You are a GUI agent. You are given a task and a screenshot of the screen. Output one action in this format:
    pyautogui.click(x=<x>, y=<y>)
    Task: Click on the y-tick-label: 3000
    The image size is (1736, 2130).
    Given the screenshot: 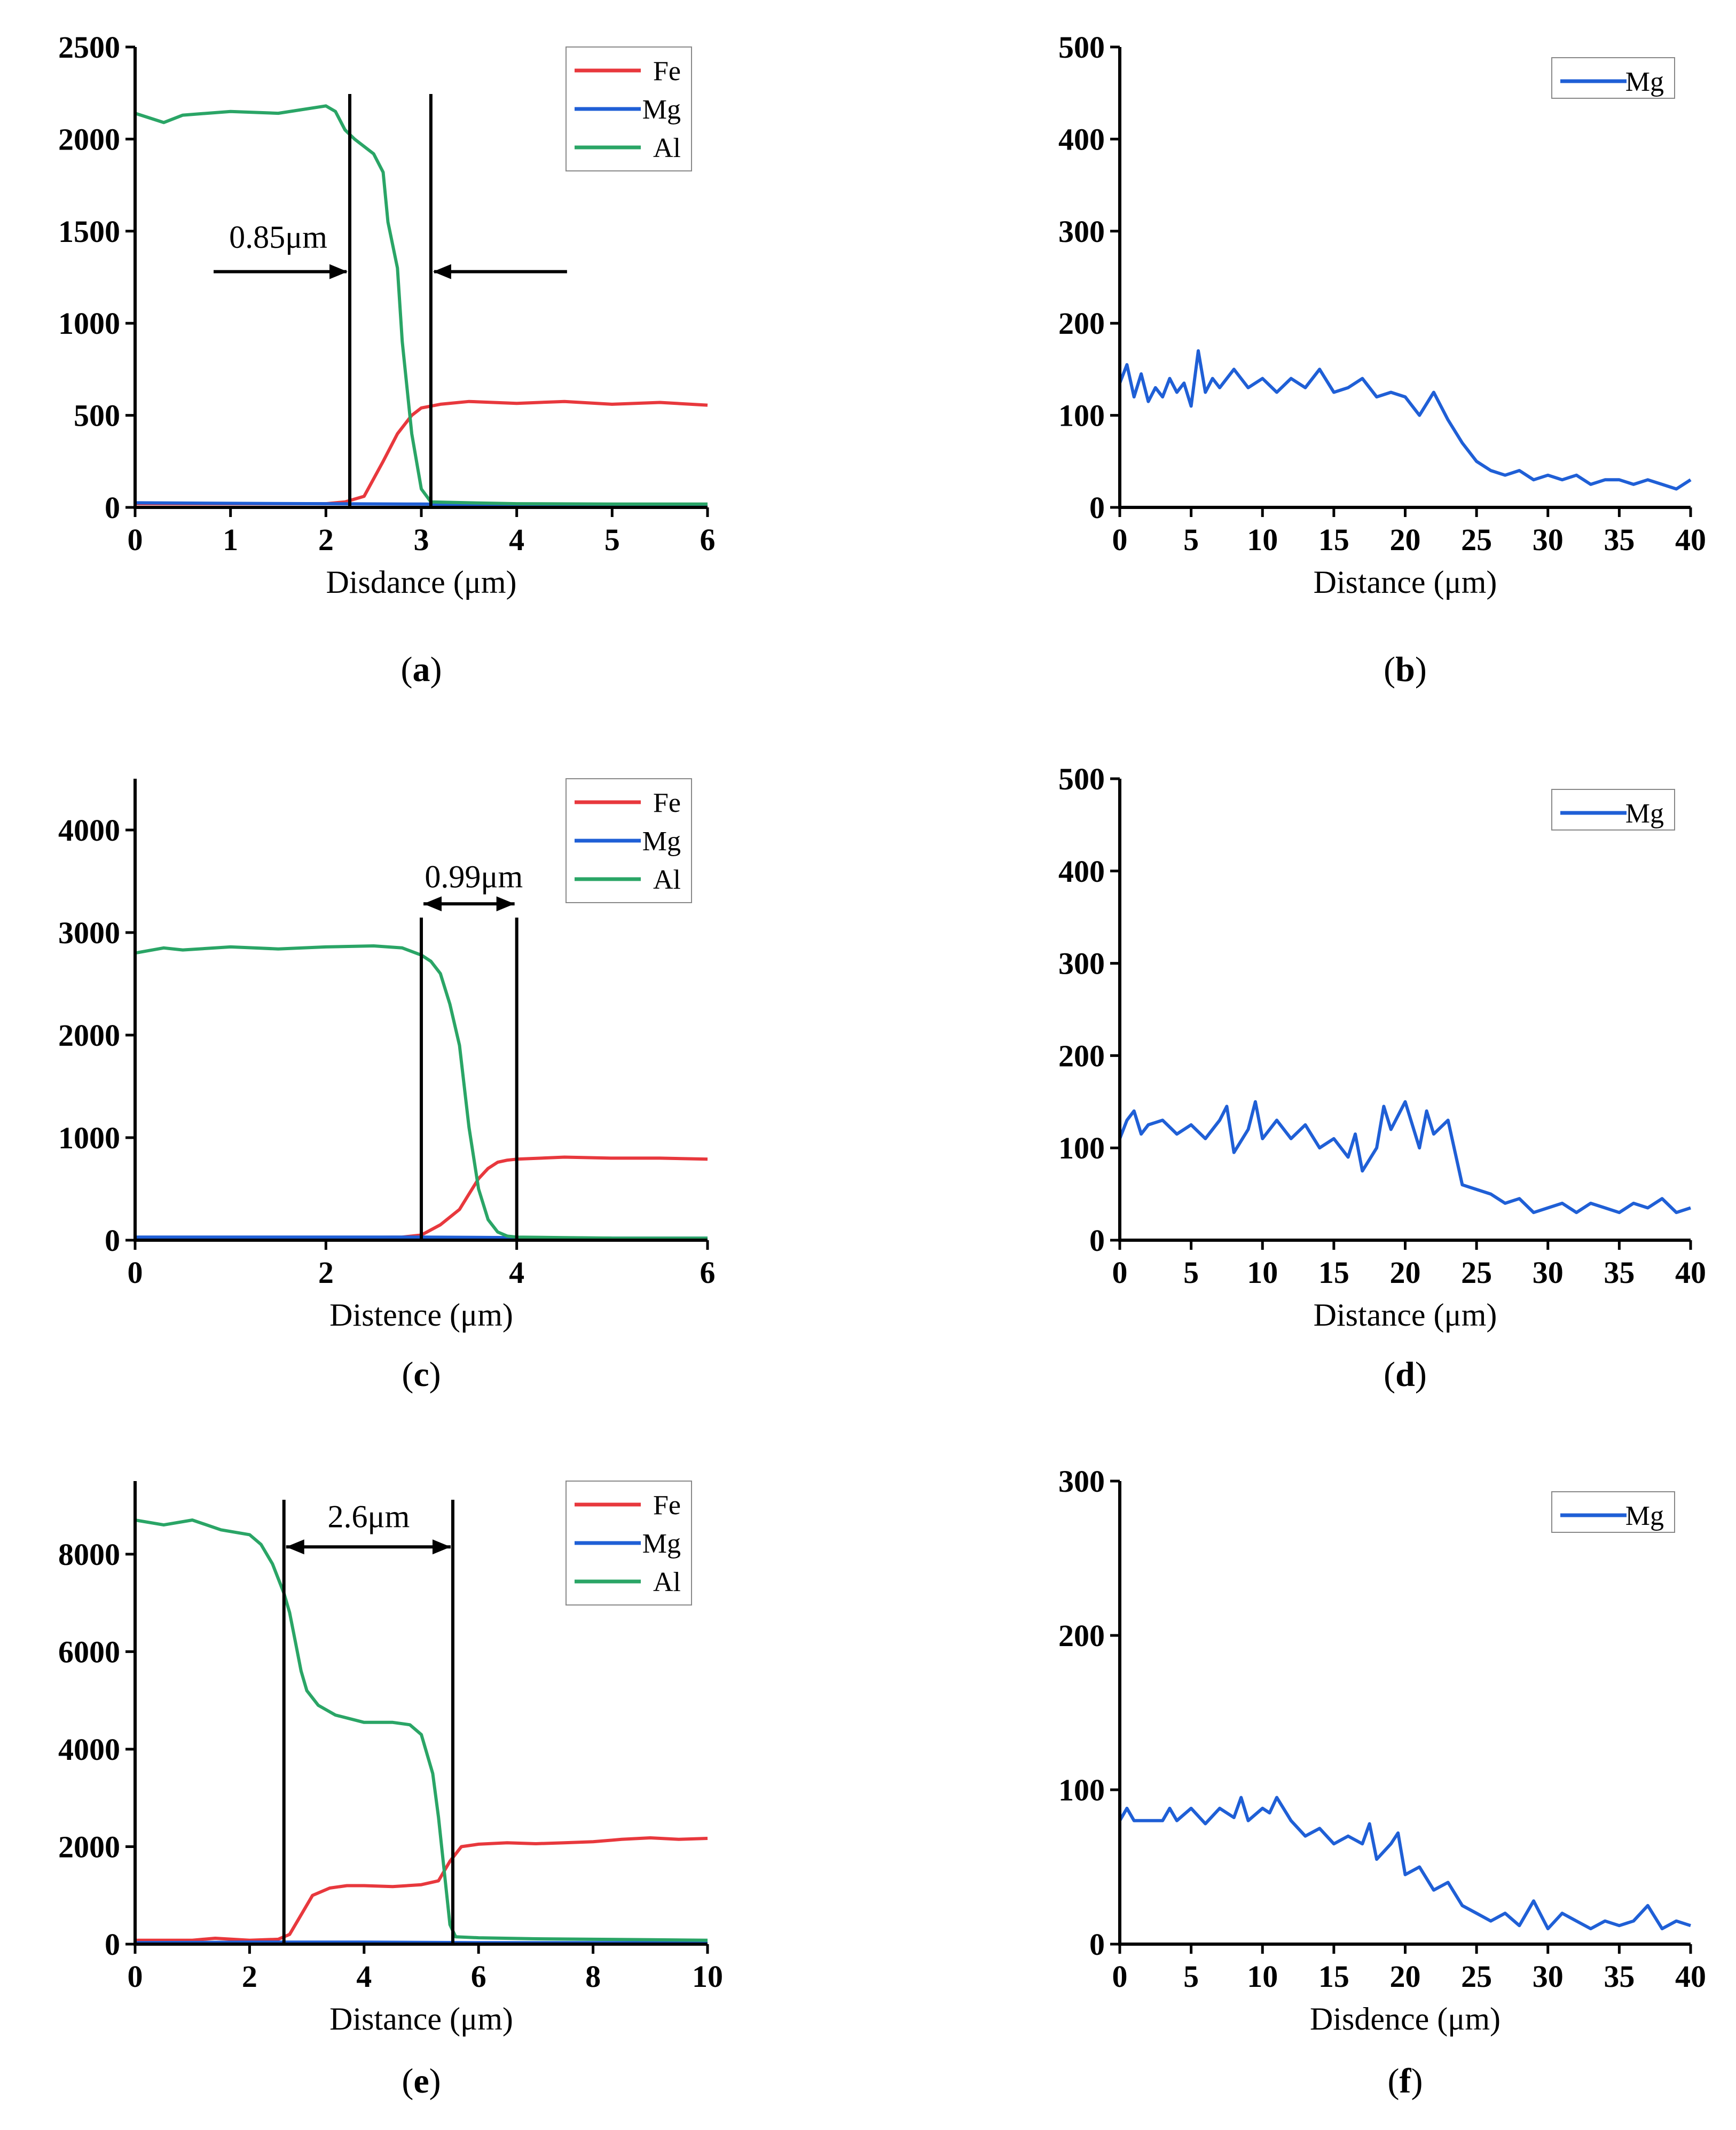 What is the action you would take?
    pyautogui.click(x=89, y=932)
    